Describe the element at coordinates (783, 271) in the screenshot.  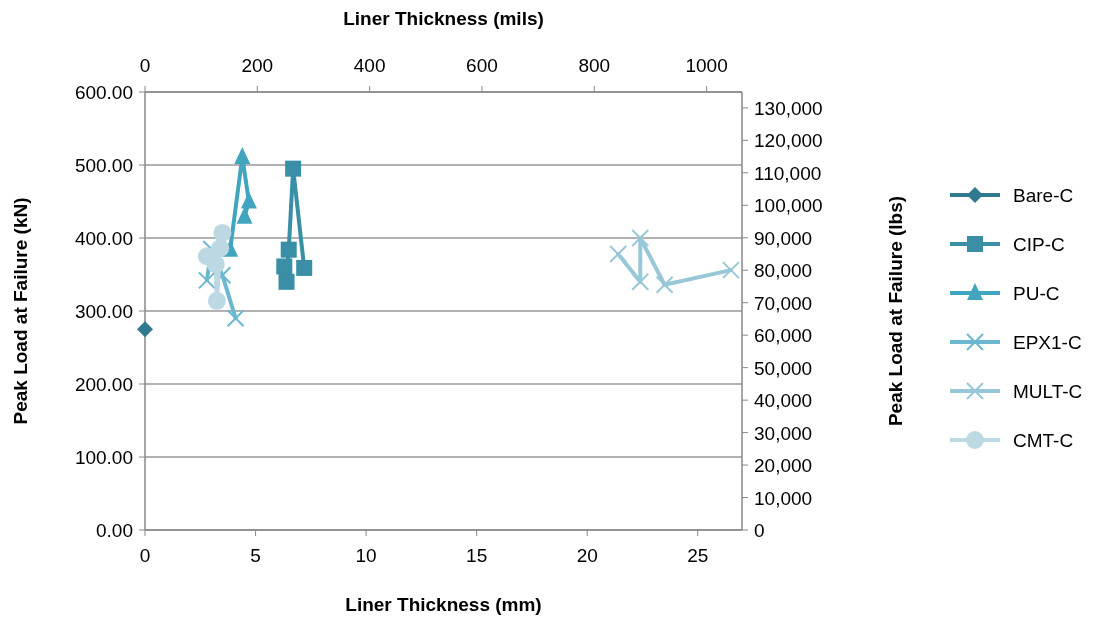
I see `y2-tick-label: 80,000` at that location.